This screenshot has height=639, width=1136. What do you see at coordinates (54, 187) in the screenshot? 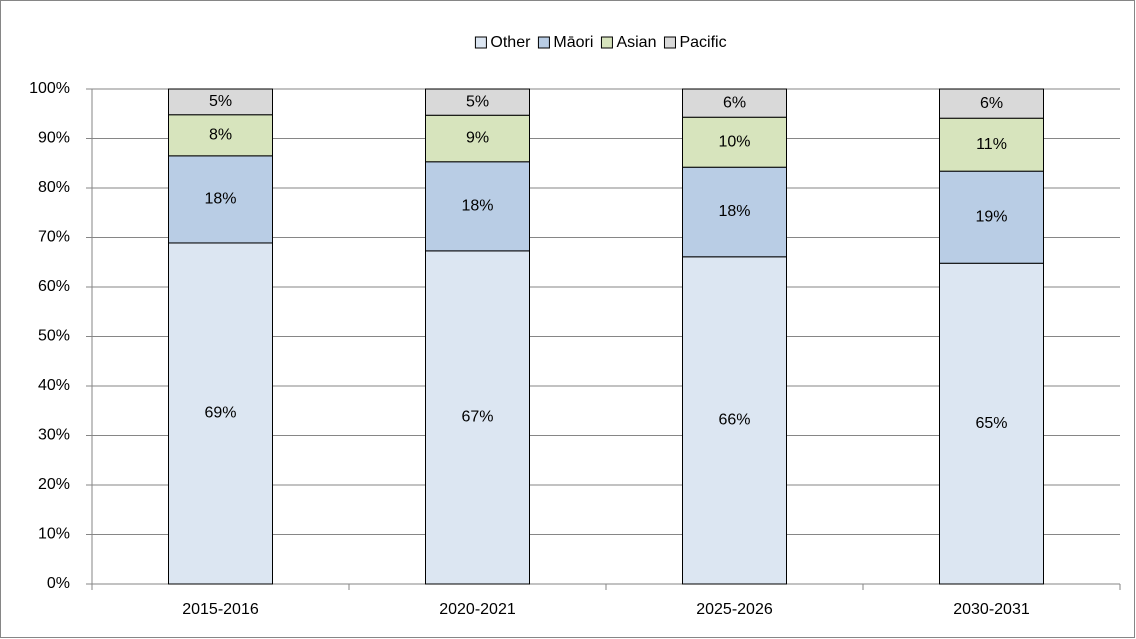
I see `y-tick-label: 80%` at bounding box center [54, 187].